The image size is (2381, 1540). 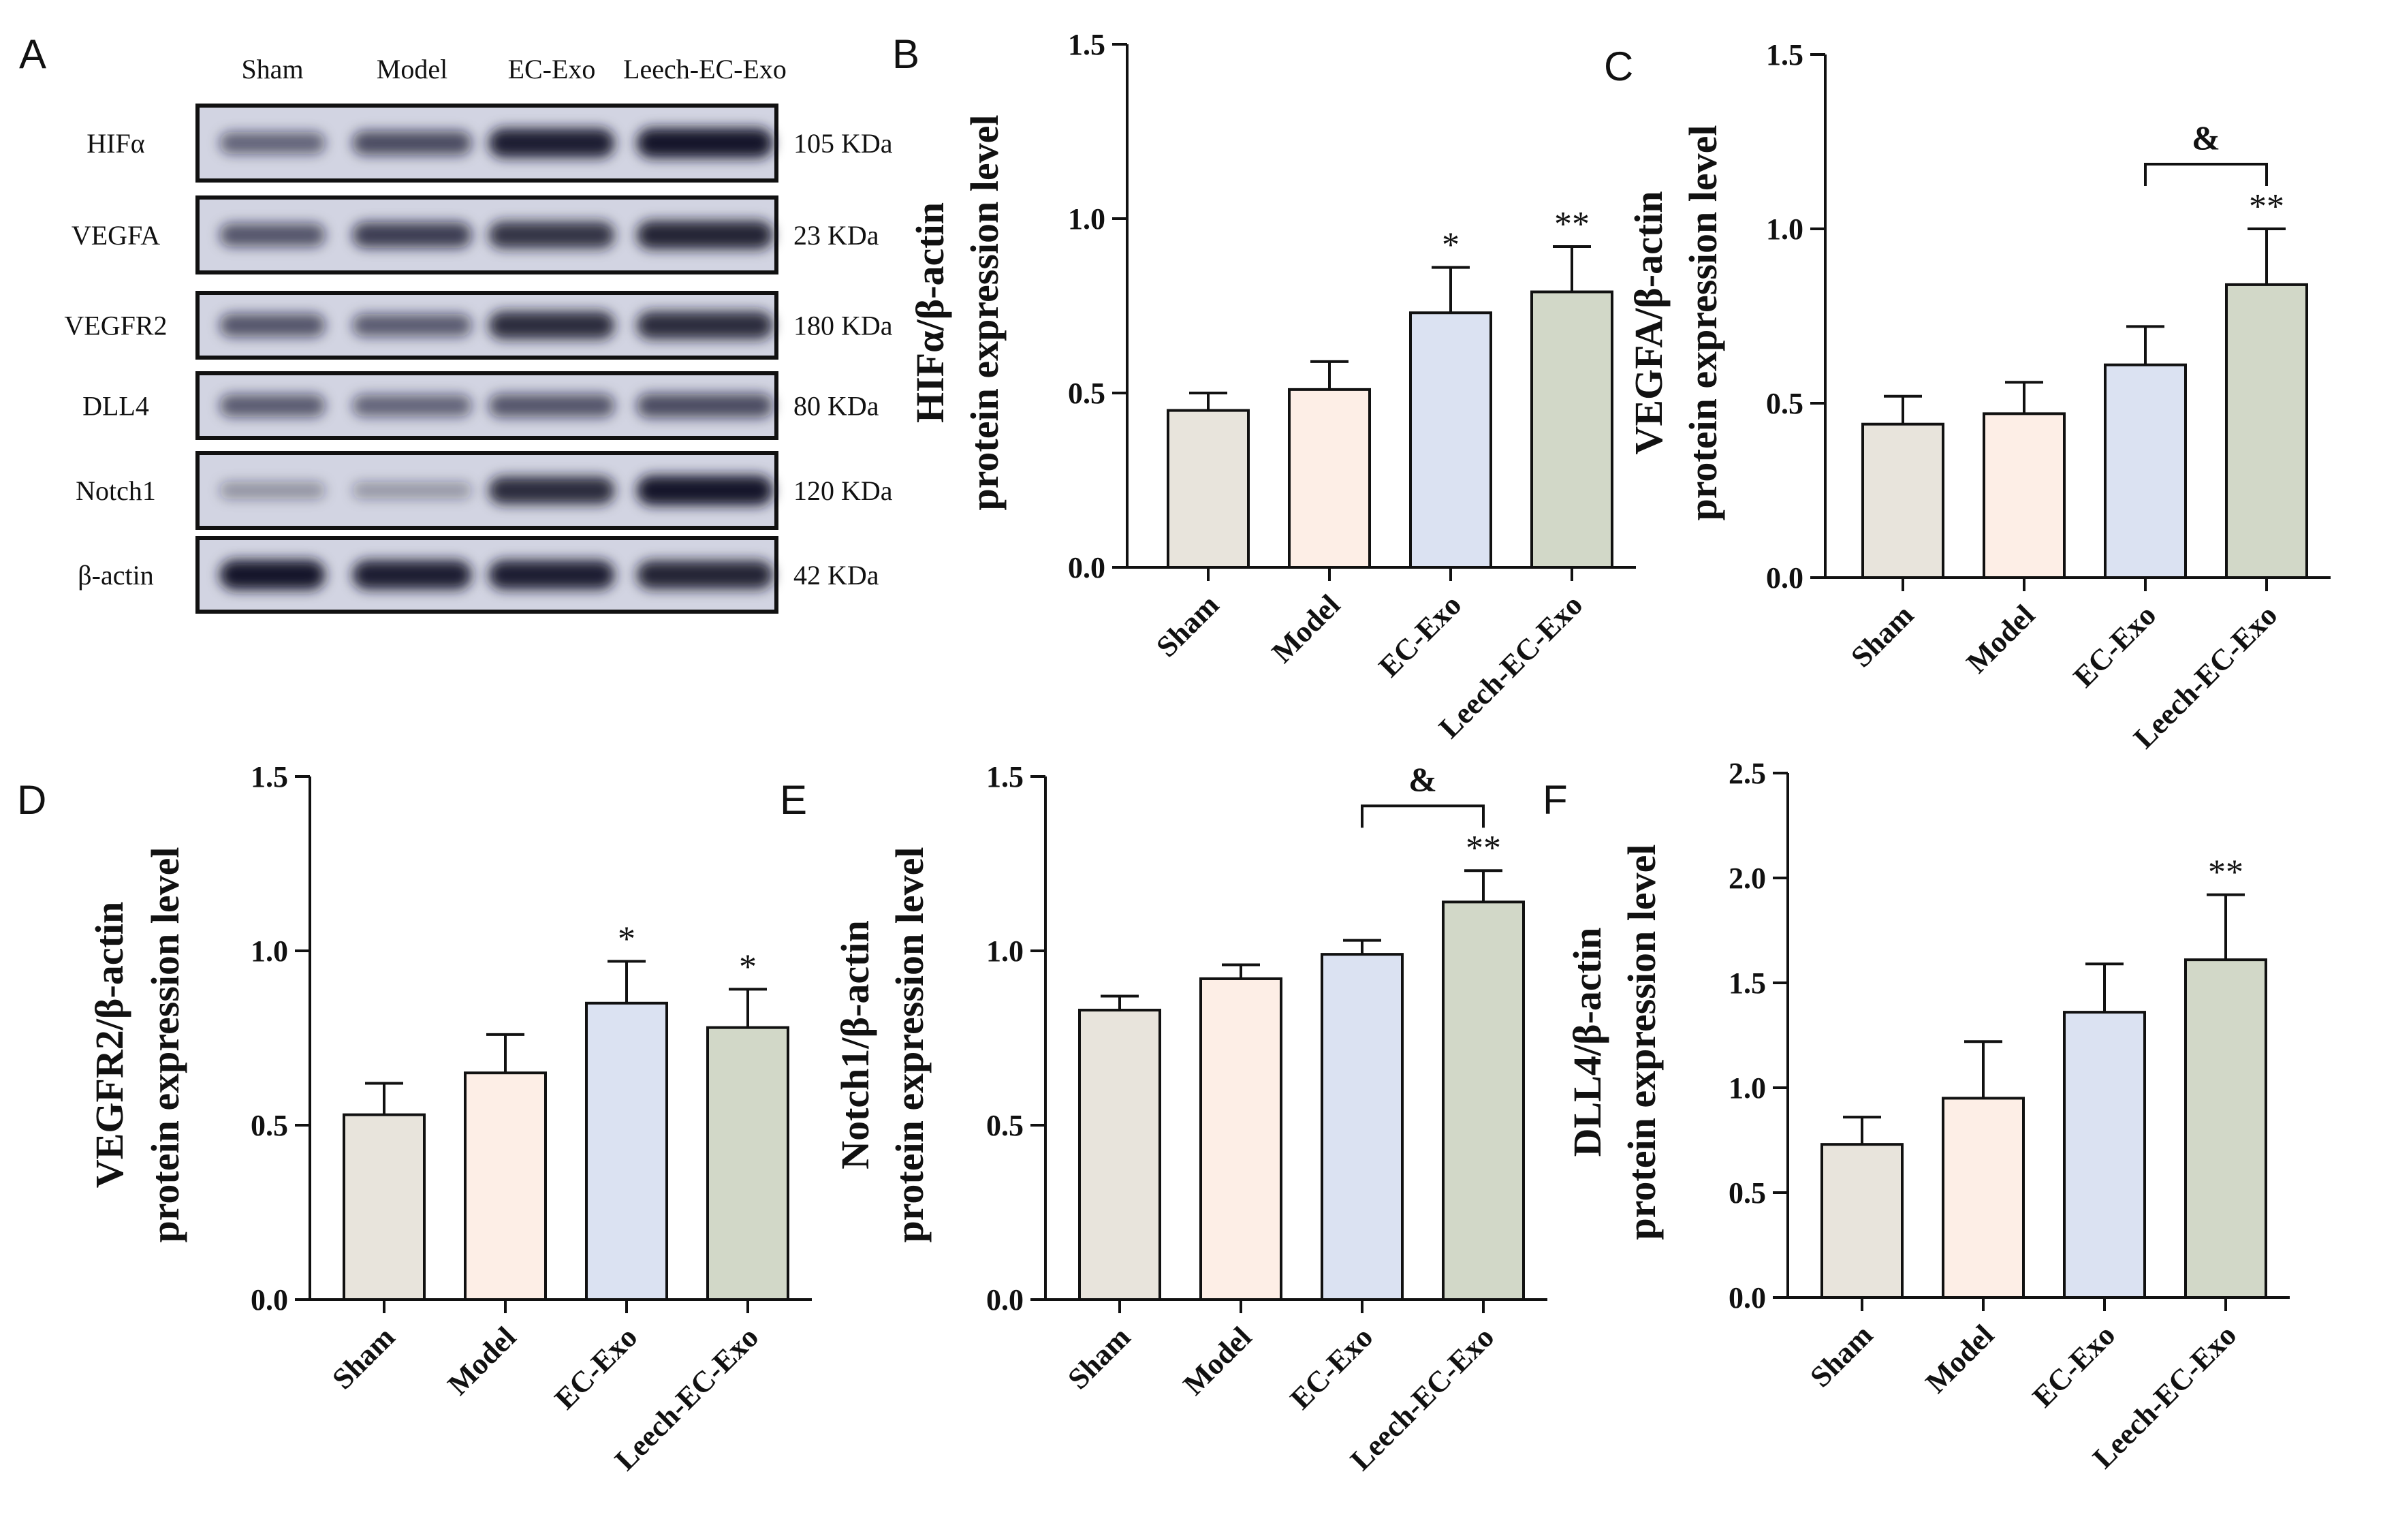 I want to click on blot-size-label: 42 KDa, so click(x=836, y=575).